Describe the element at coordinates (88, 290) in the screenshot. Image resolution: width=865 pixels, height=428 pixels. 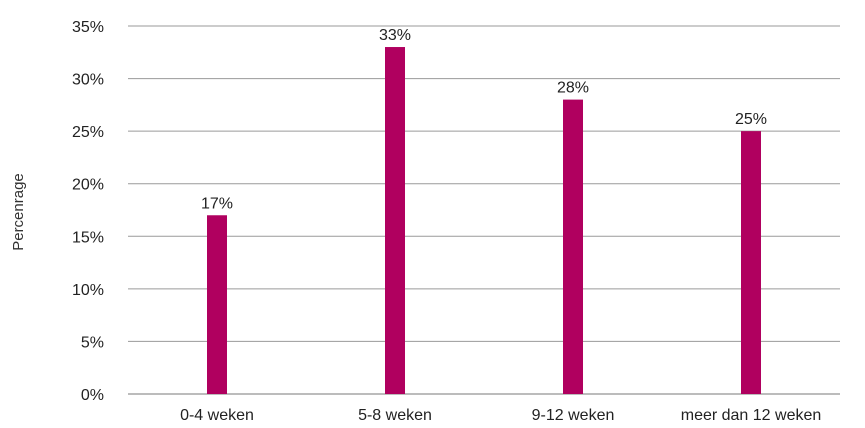
I see `y-tick-label: 10%` at that location.